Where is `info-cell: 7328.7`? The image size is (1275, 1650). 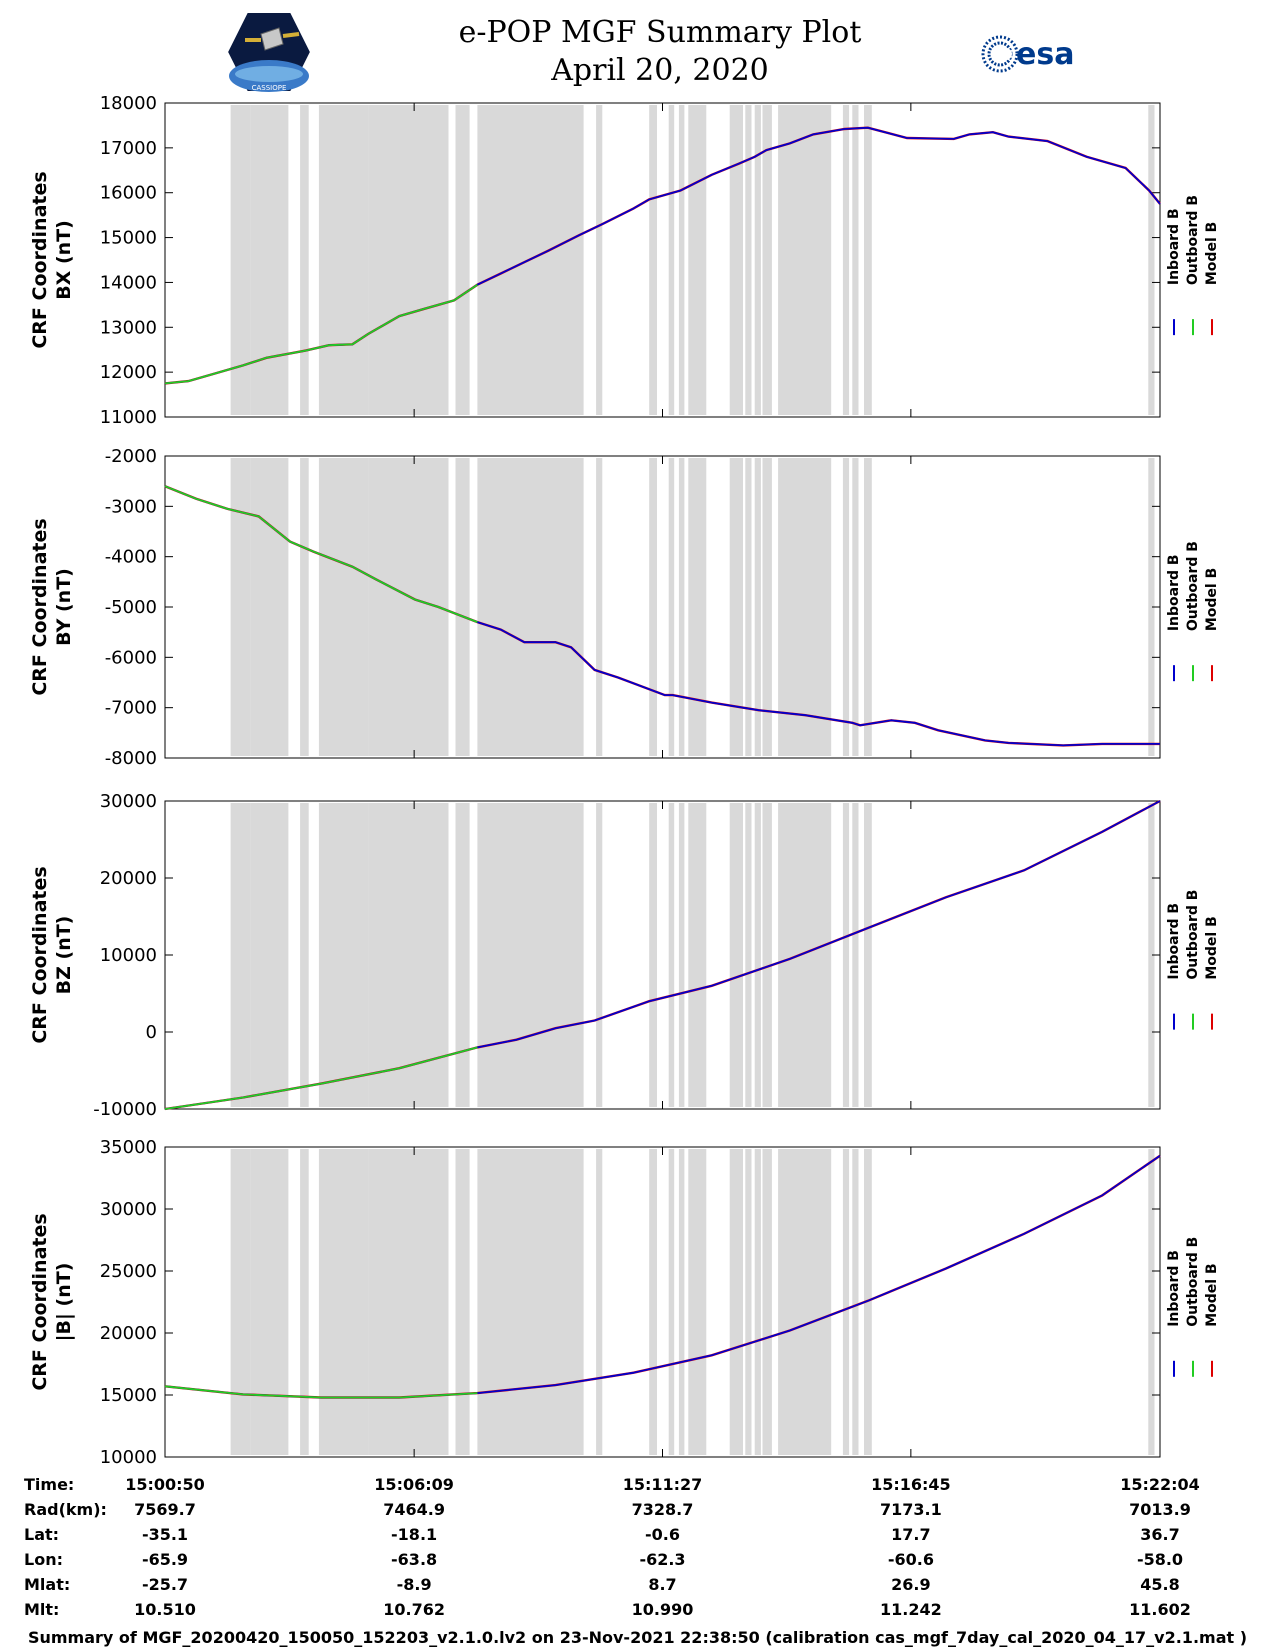 info-cell: 7328.7 is located at coordinates (663, 1509).